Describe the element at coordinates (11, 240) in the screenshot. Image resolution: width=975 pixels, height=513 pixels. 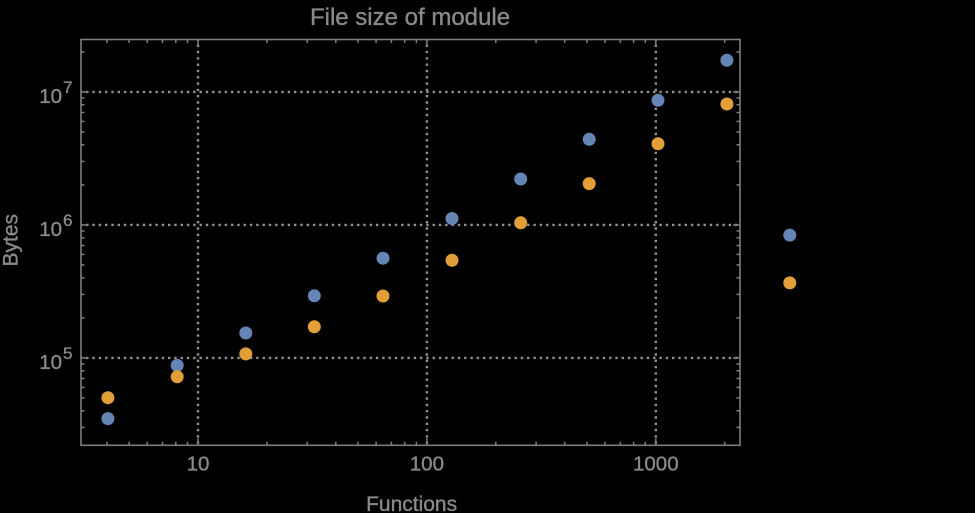
I see `svg-text: Bytes` at that location.